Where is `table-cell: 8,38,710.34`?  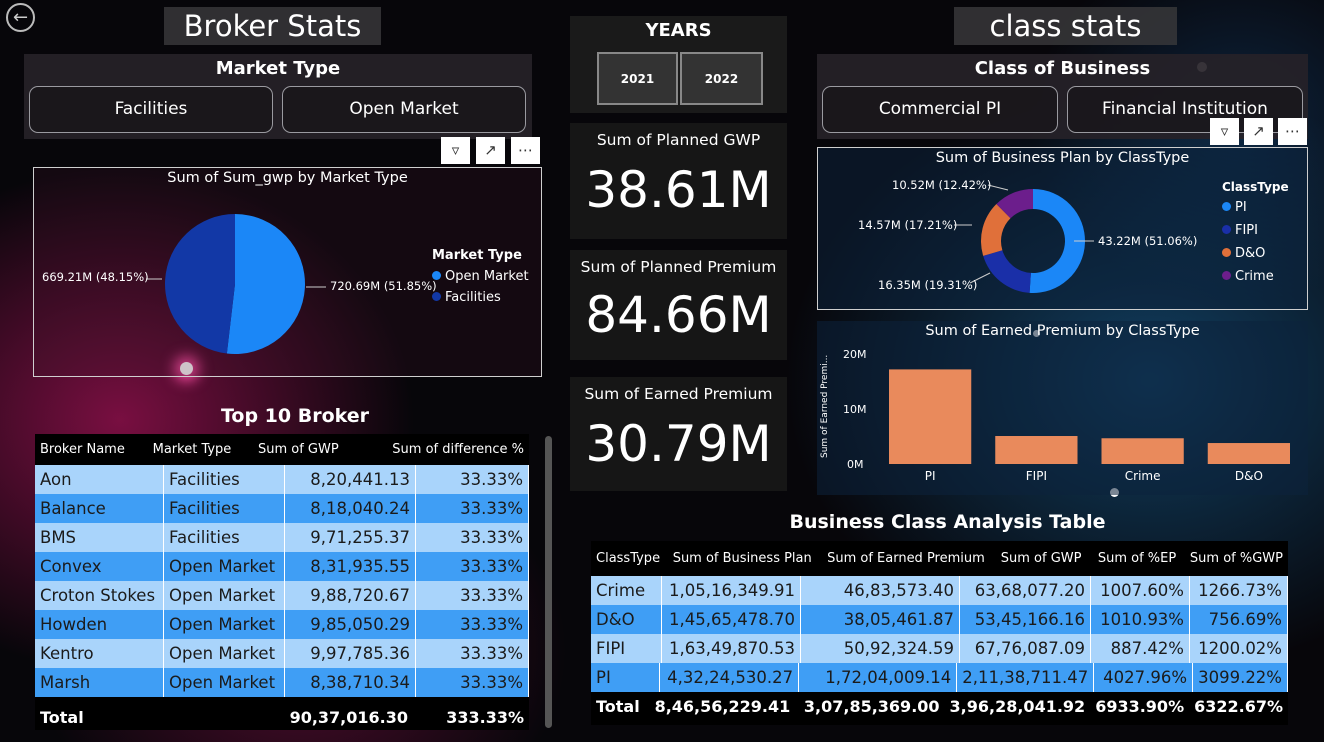
table-cell: 8,38,710.34 is located at coordinates (350, 682).